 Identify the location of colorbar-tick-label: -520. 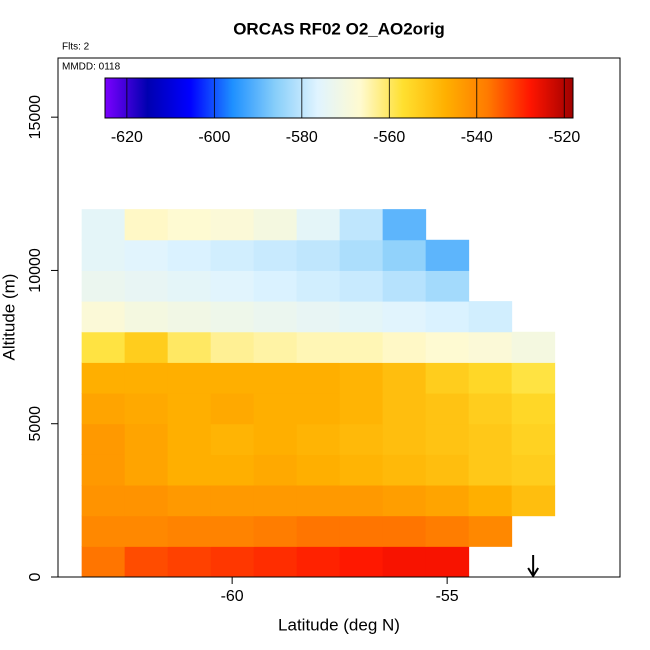
(564, 137).